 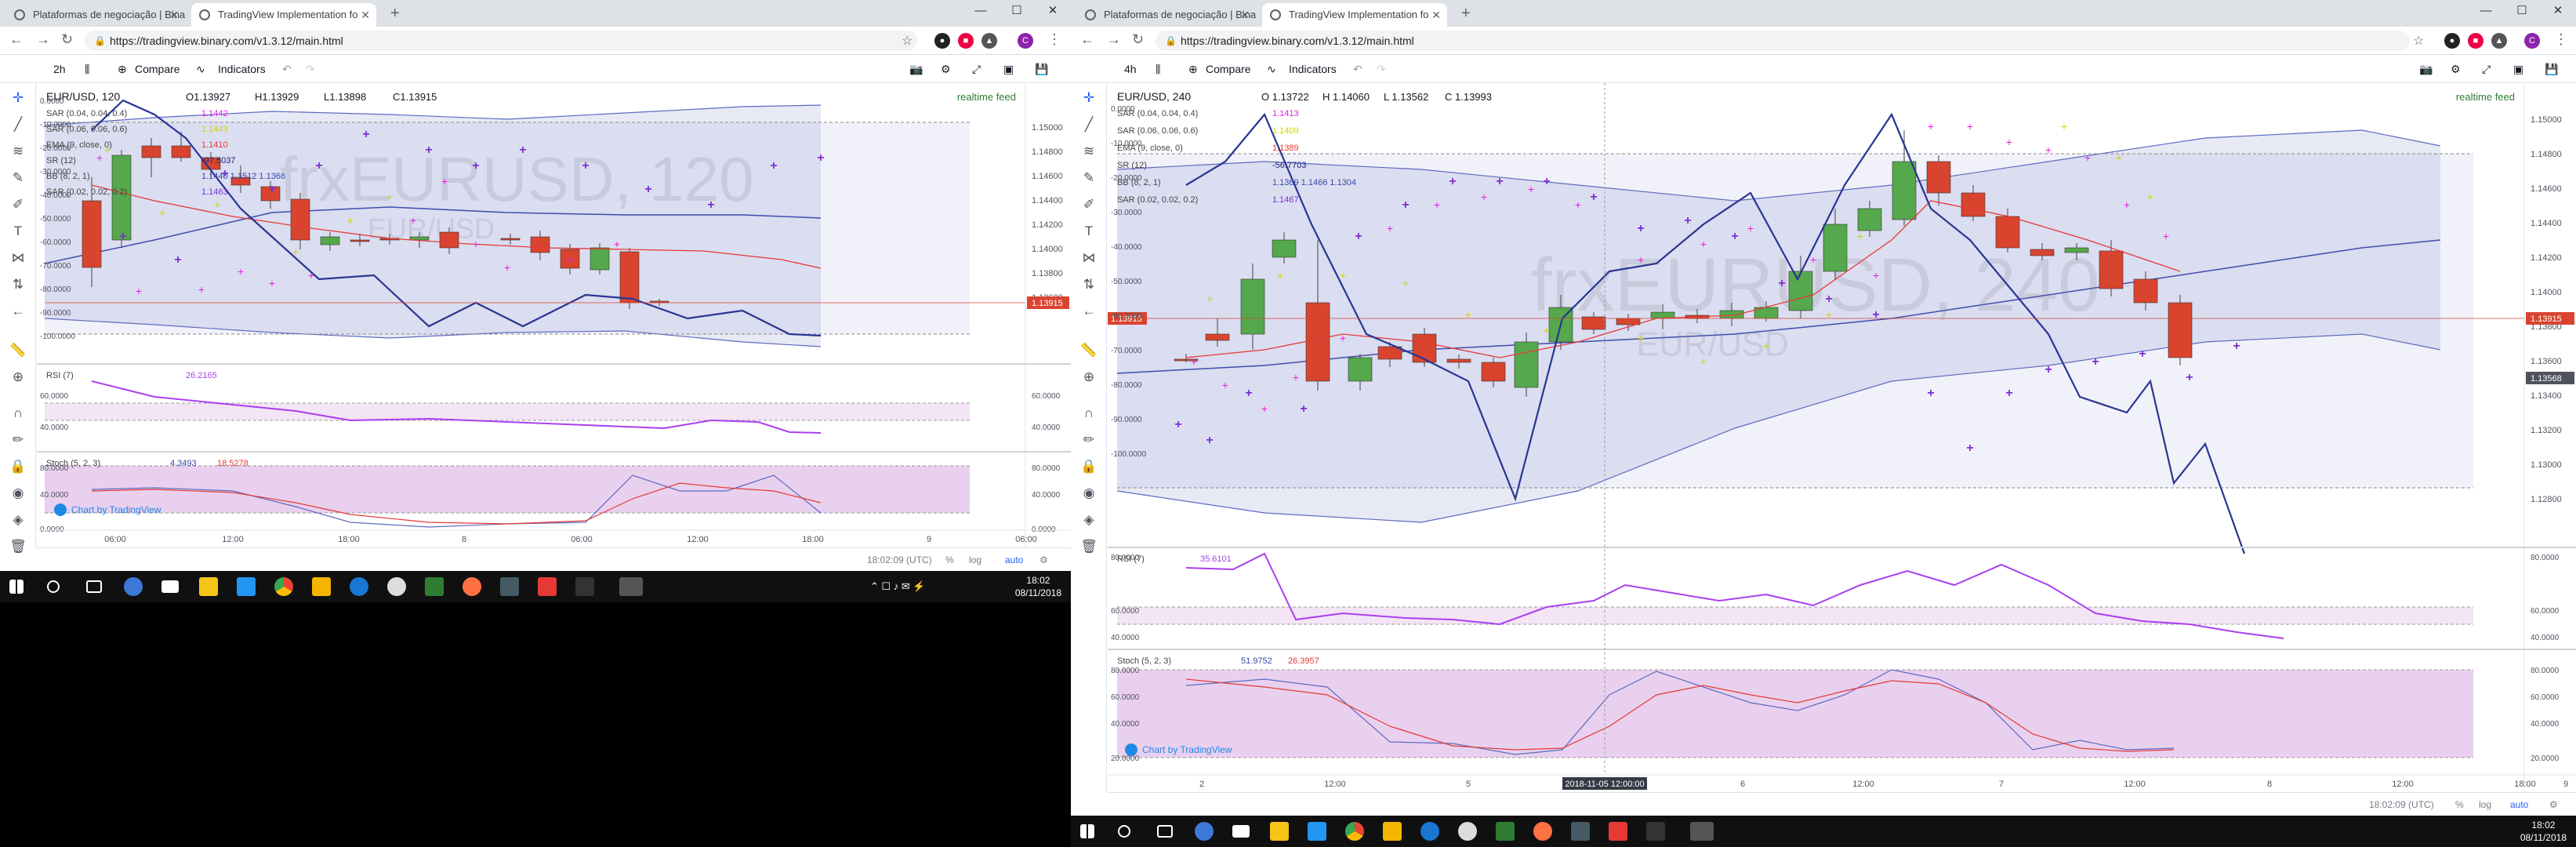 I want to click on back-icon: ←, so click(x=1087, y=39).